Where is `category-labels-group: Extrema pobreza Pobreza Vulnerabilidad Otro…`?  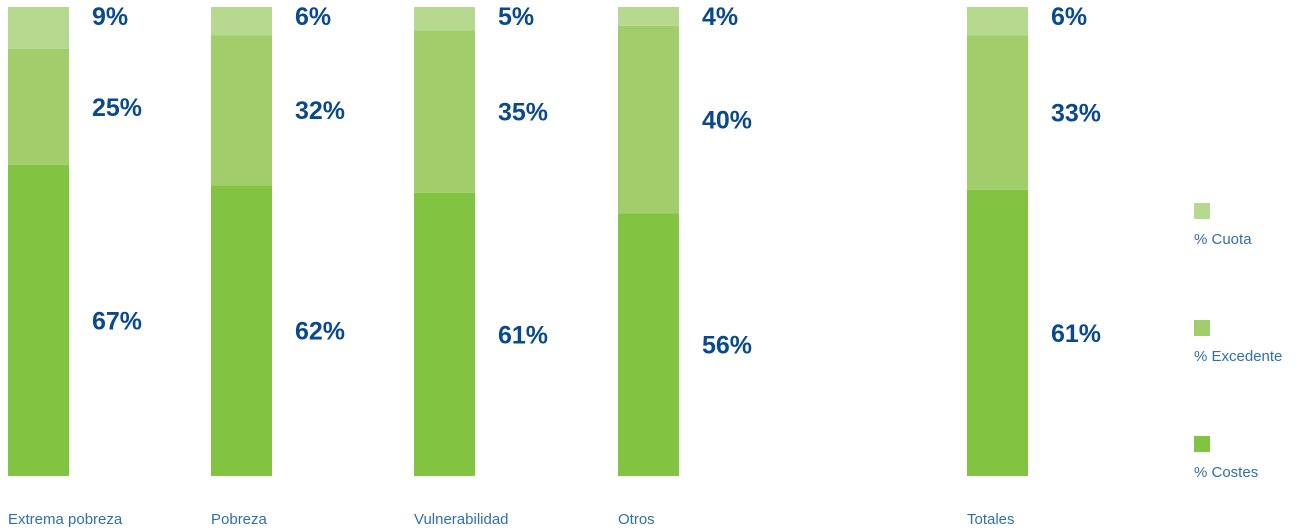
category-labels-group: Extrema pobreza Pobreza Vulnerabilidad Otro… is located at coordinates (511, 519).